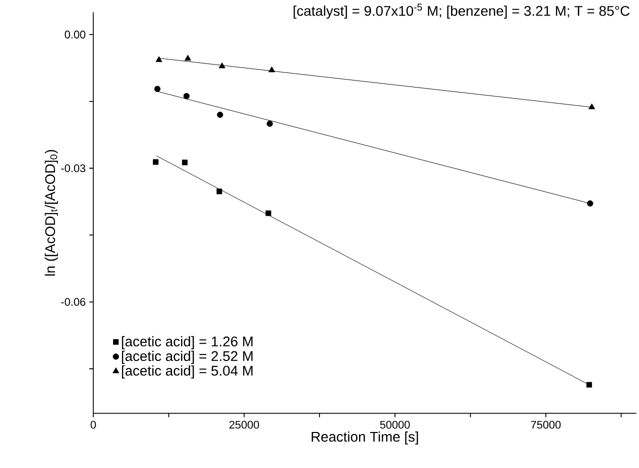 This screenshot has height=468, width=639. What do you see at coordinates (395, 424) in the screenshot?
I see `x-tick-label: 50000` at bounding box center [395, 424].